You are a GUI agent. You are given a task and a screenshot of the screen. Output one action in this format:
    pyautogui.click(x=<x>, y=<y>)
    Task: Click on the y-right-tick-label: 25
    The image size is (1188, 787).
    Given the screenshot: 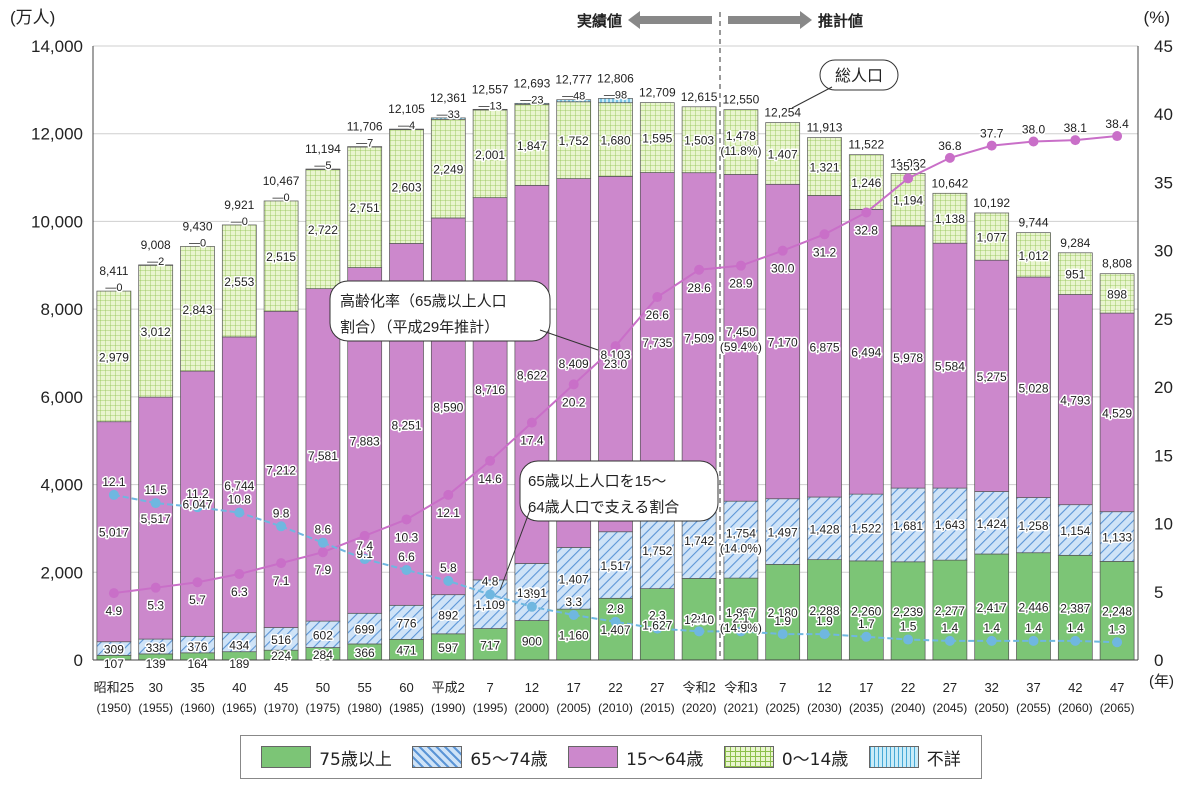 What is the action you would take?
    pyautogui.click(x=1163, y=319)
    